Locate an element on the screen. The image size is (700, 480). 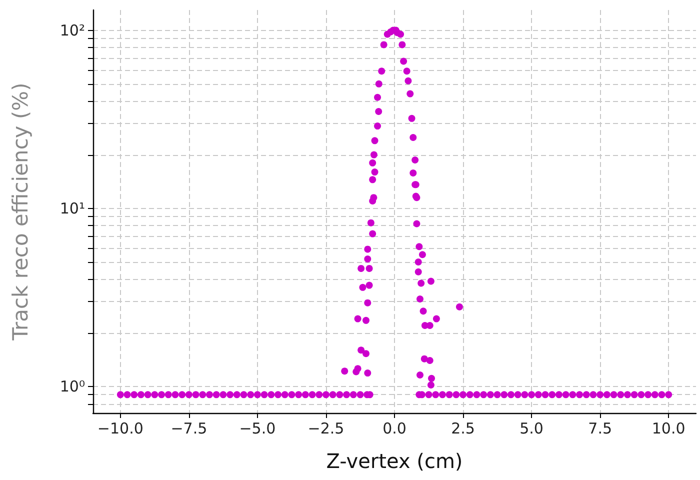
y-tick-label: 10² is located at coordinates (72, 30).